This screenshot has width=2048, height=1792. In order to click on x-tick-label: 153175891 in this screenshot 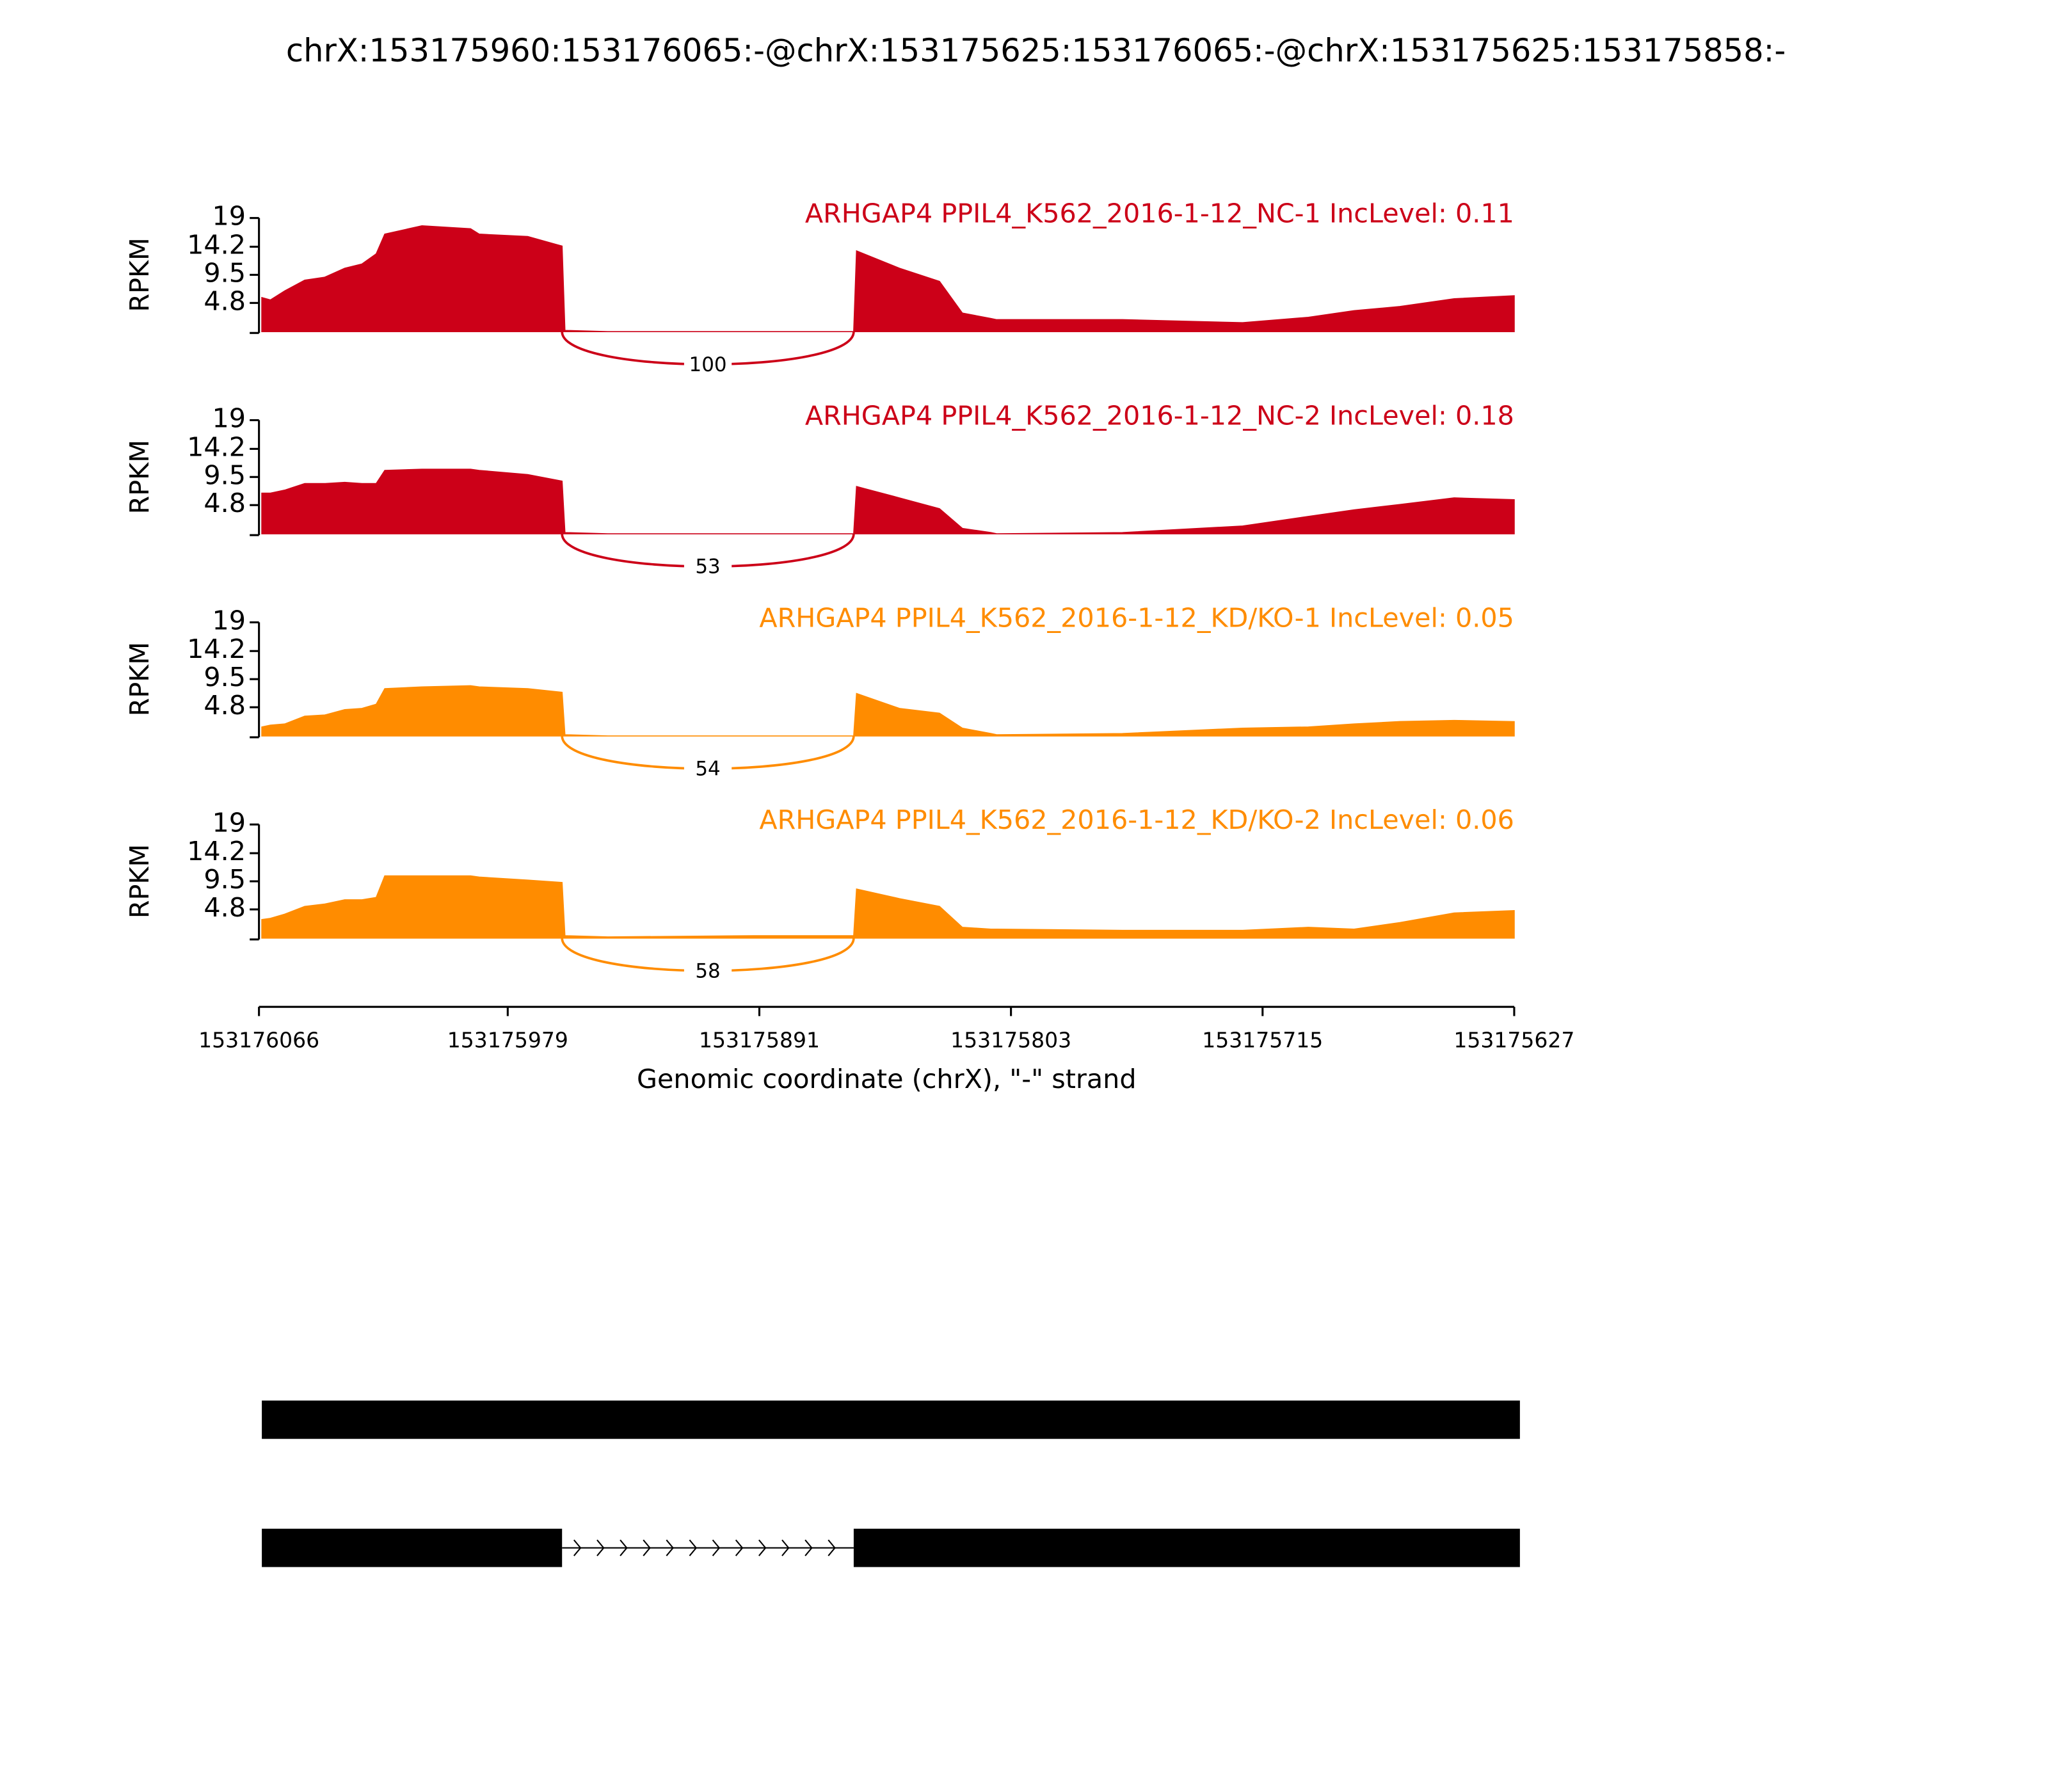, I will do `click(759, 1039)`.